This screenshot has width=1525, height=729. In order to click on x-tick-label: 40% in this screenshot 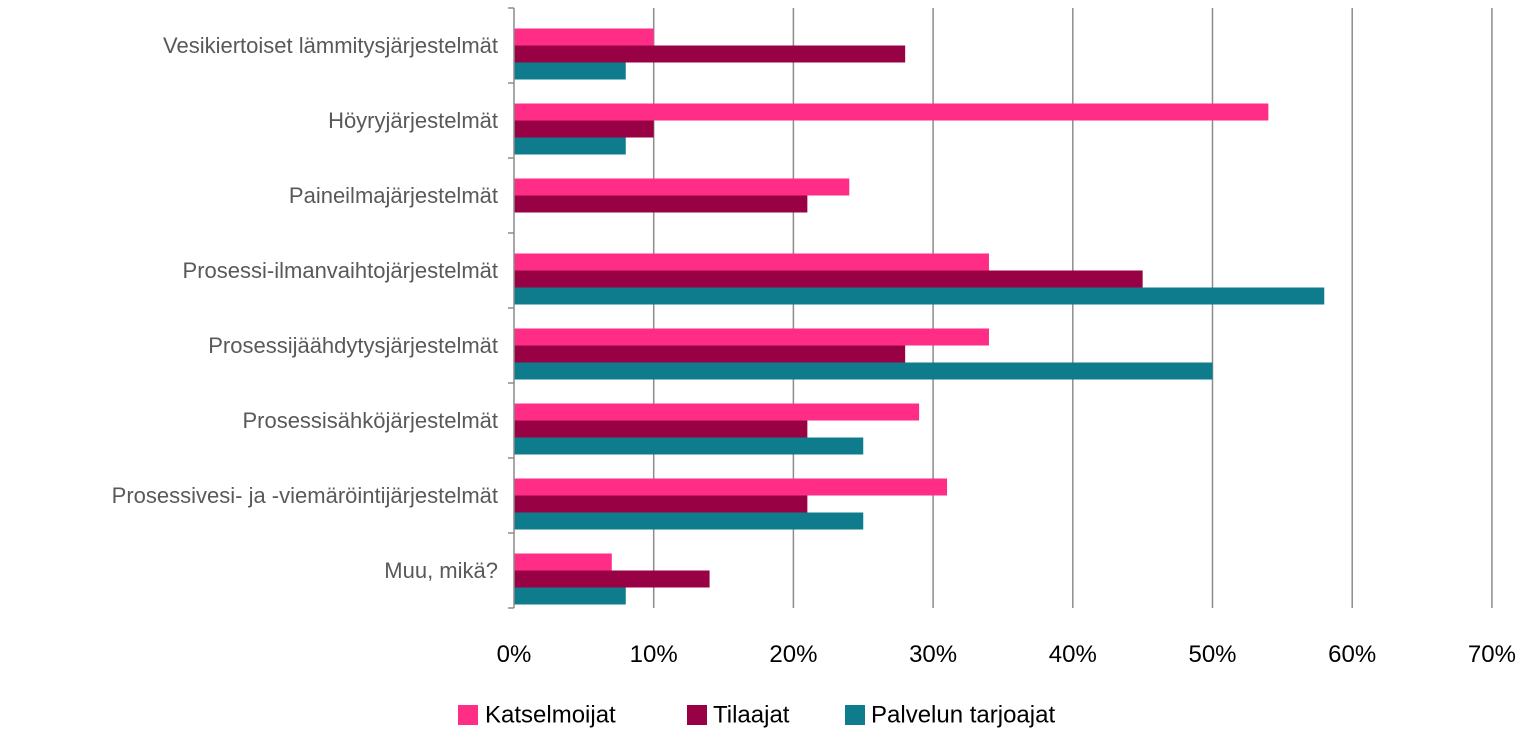, I will do `click(1073, 654)`.